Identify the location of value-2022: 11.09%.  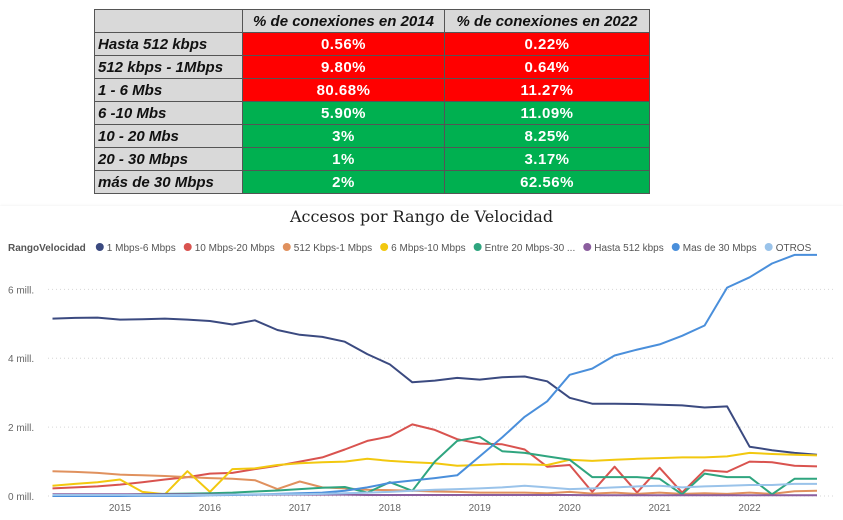
(547, 113).